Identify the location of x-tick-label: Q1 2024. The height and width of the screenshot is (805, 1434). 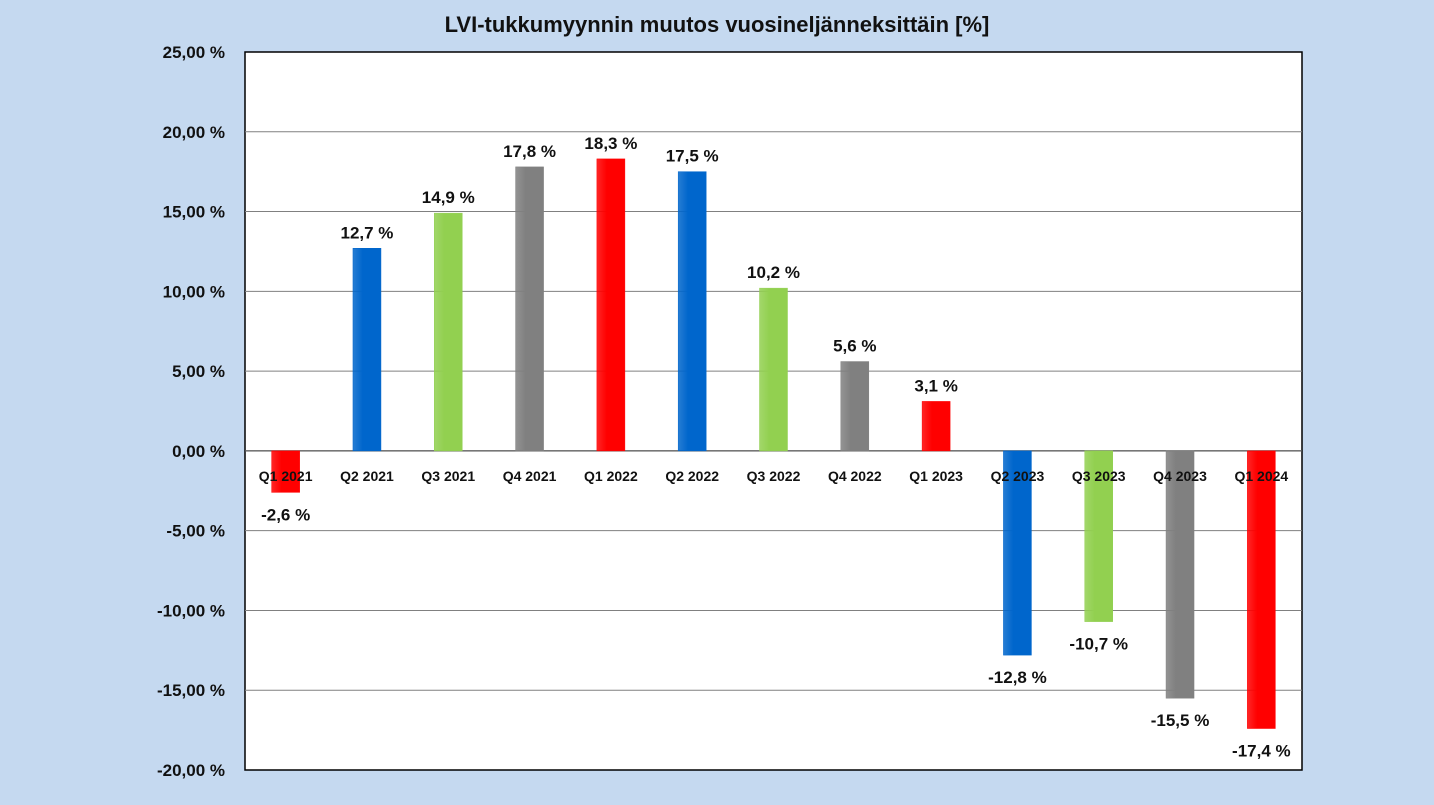
(1261, 476).